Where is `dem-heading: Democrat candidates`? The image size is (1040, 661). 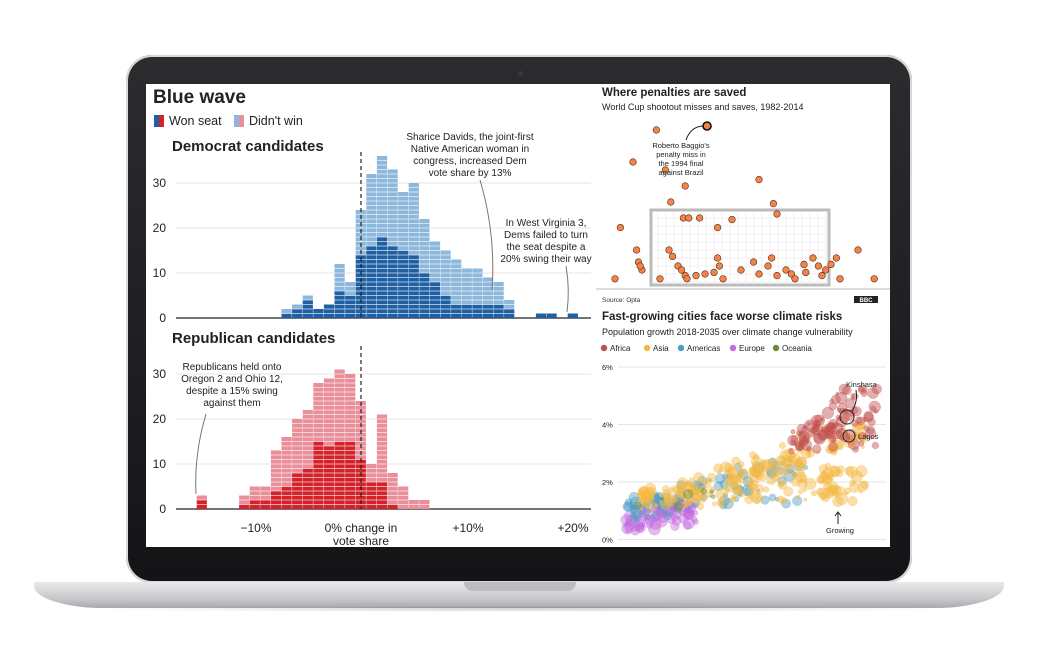
dem-heading: Democrat candidates is located at coordinates (248, 146).